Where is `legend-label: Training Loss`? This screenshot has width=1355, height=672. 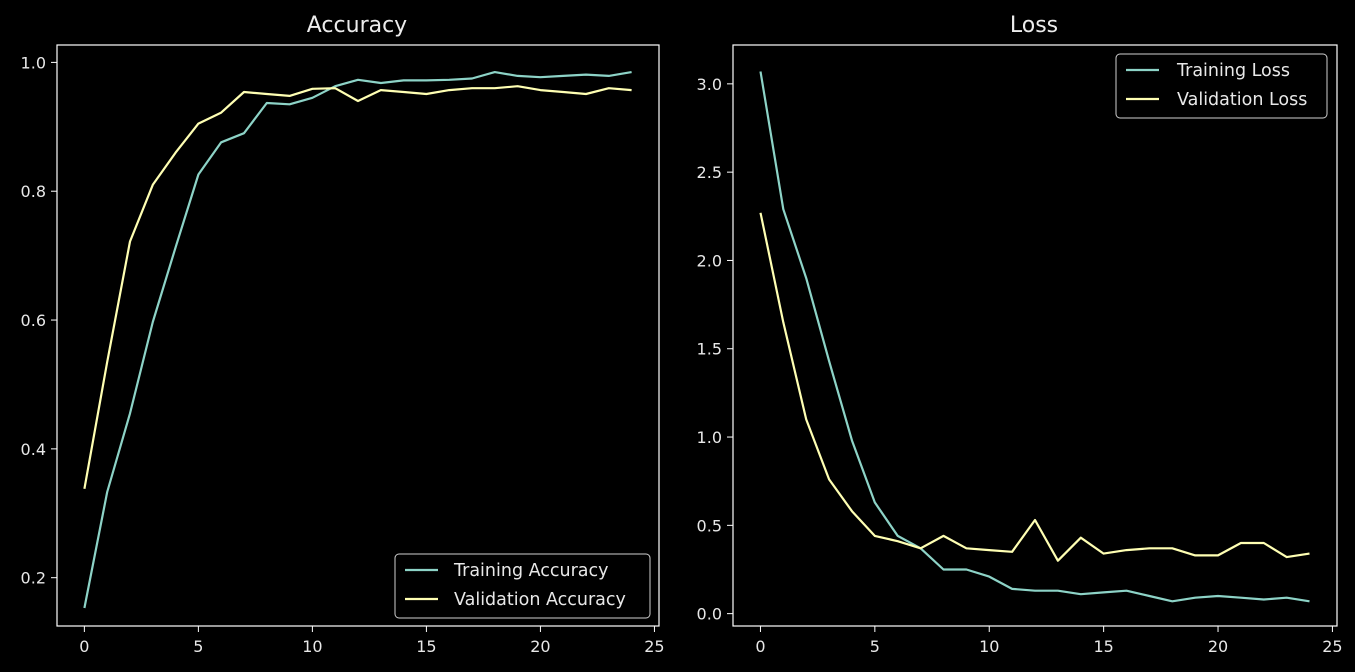 legend-label: Training Loss is located at coordinates (1233, 71).